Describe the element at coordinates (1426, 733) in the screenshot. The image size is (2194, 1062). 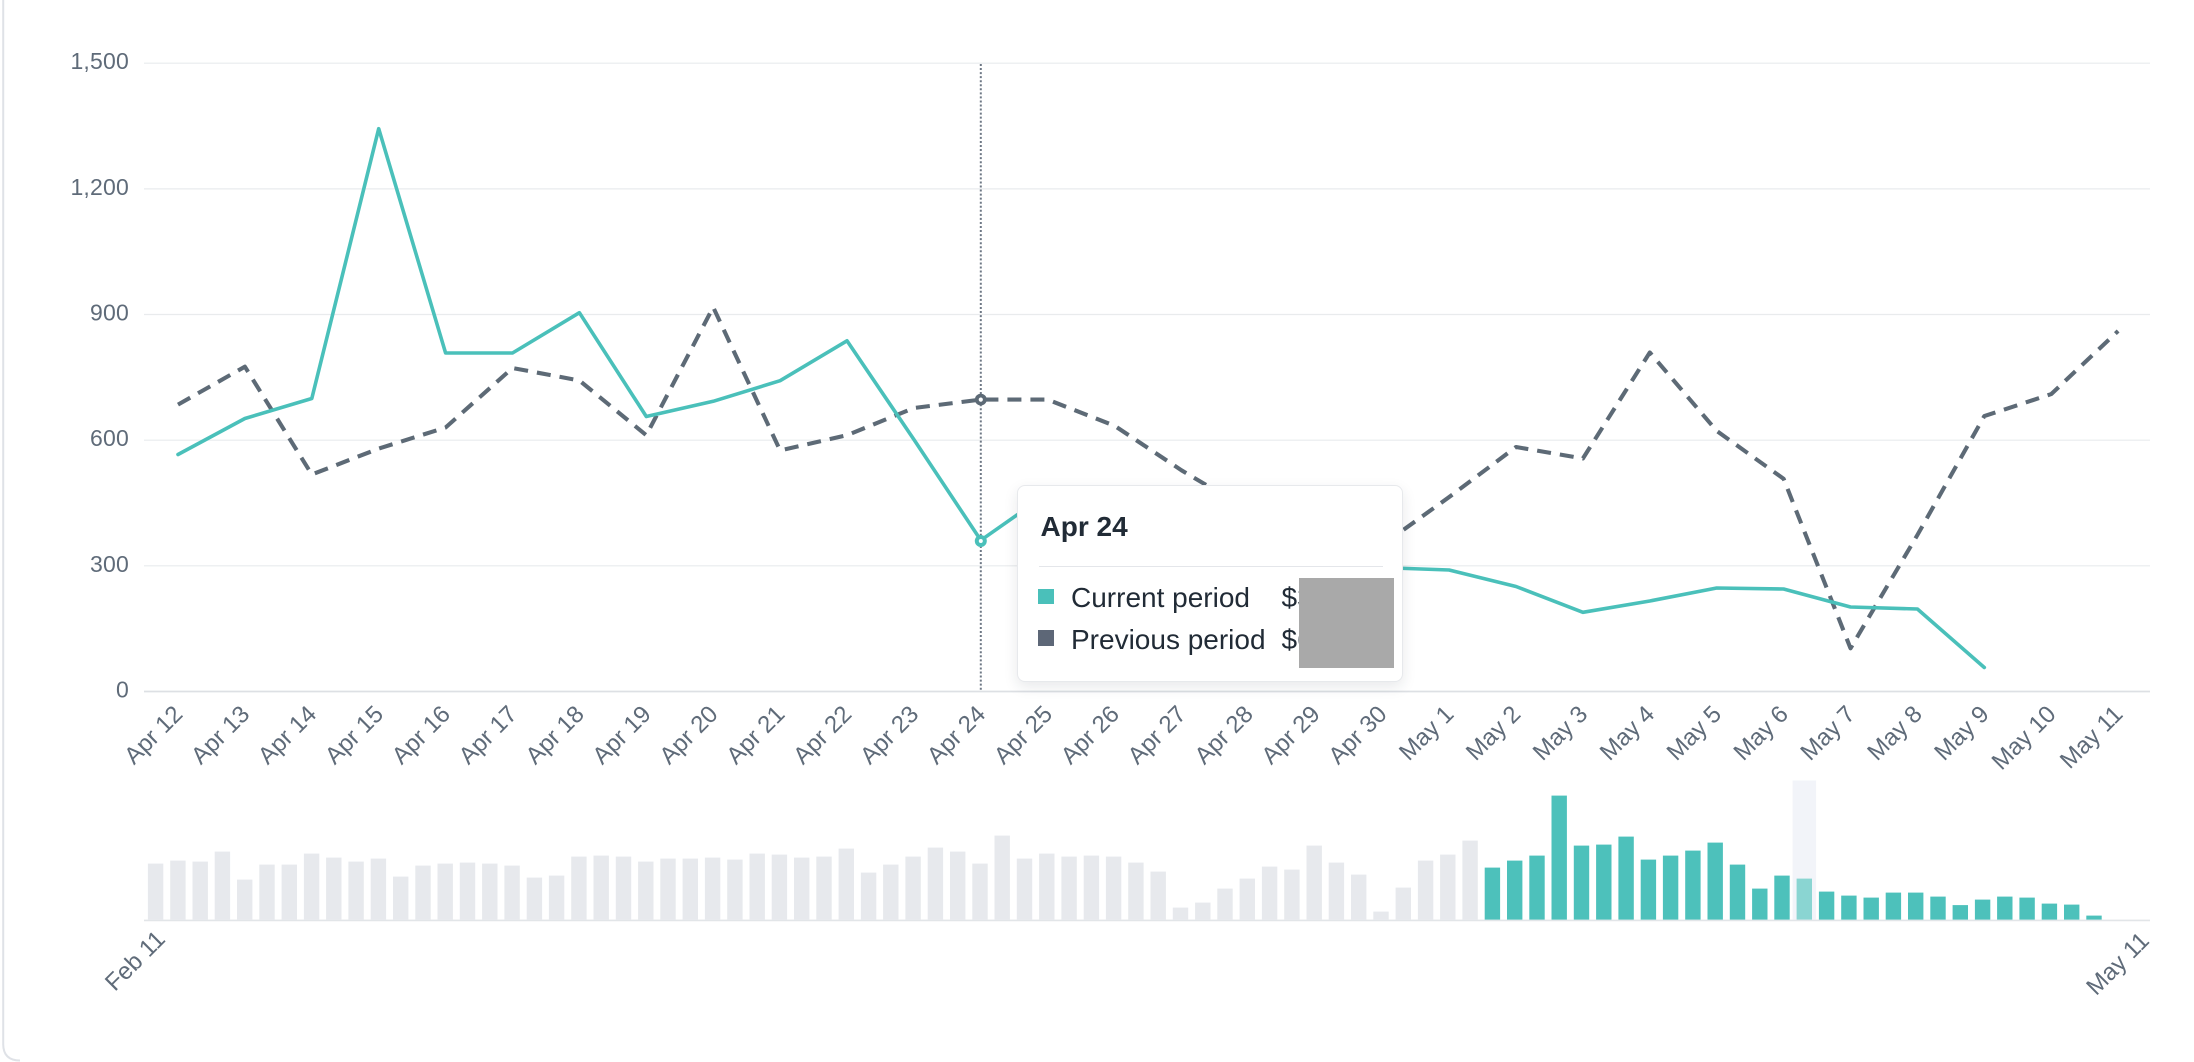
I see `svg-text: May 1` at that location.